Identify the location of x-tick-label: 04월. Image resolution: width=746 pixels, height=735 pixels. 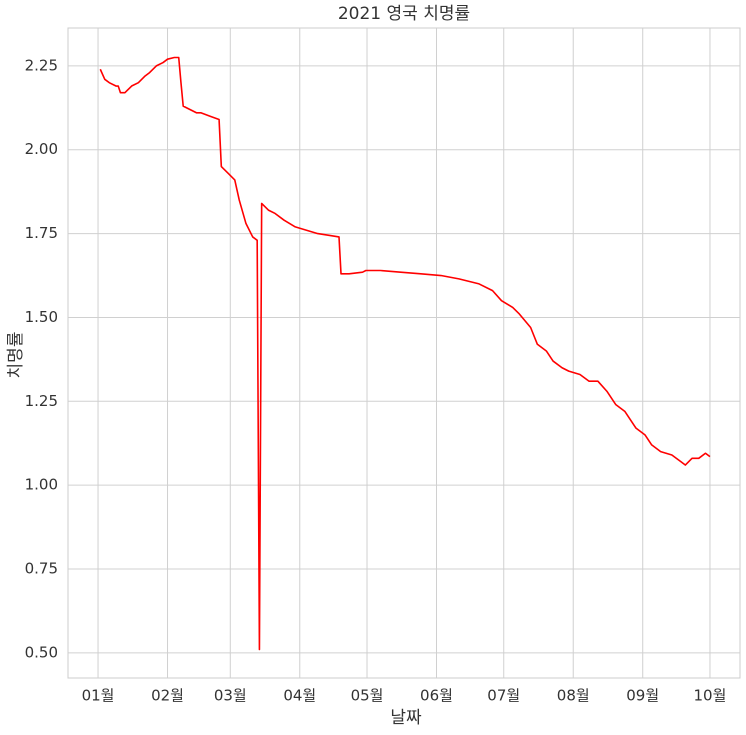
(299, 696).